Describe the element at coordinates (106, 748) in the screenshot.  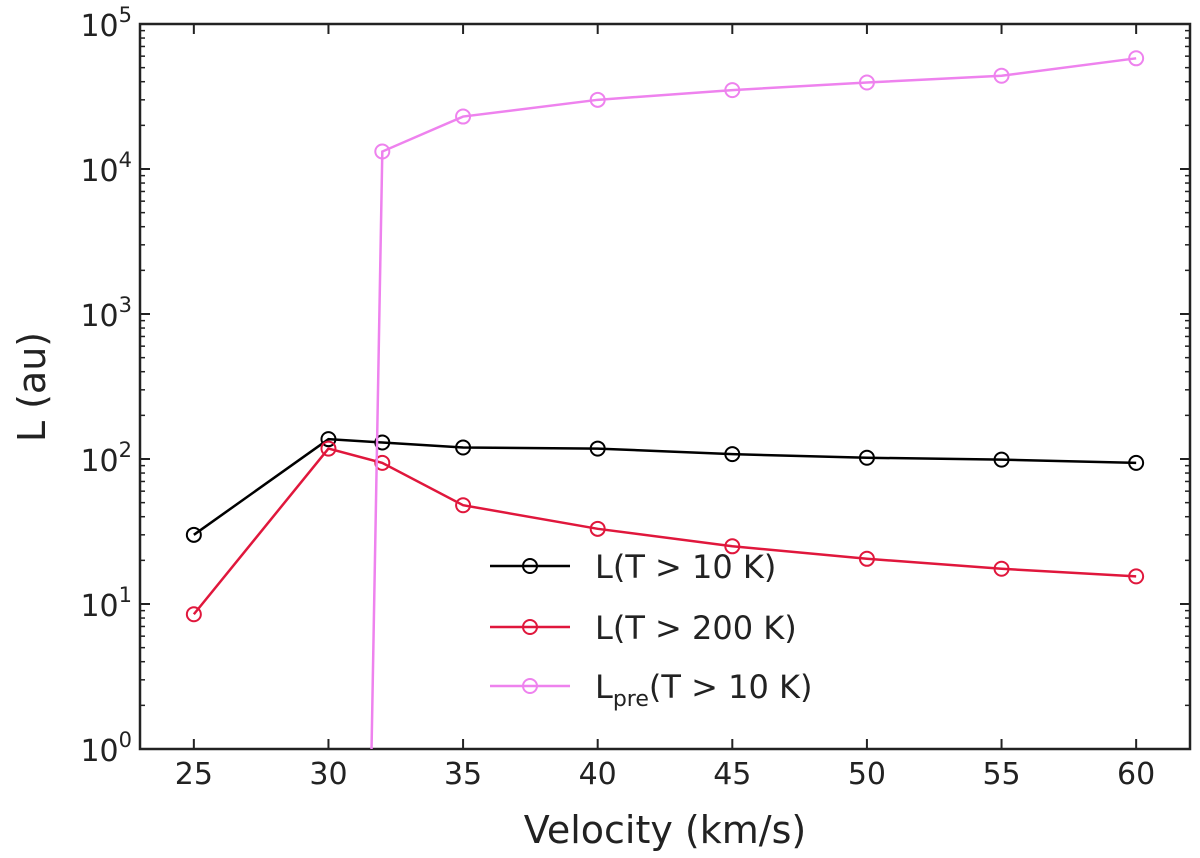
I see `y-tick-label: 10⁰` at that location.